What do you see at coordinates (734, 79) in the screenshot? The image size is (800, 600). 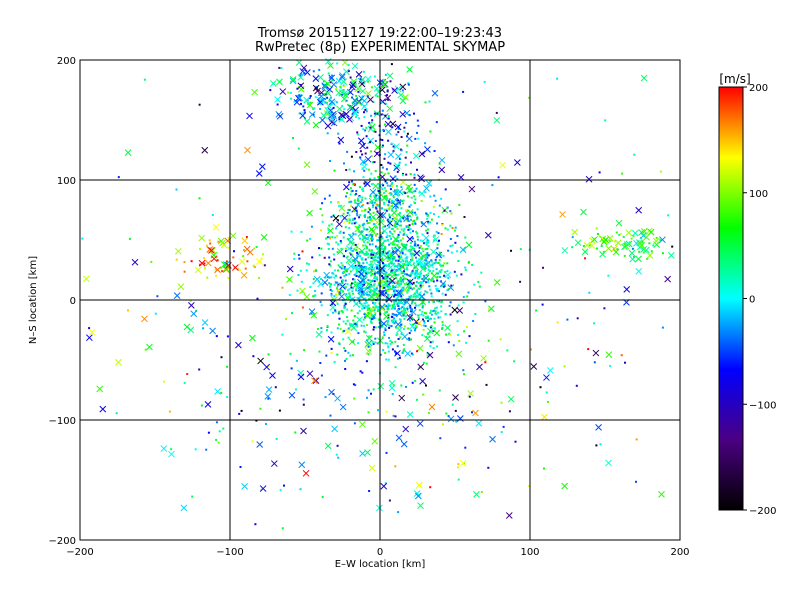 I see `colorbar-label: [m/s]` at bounding box center [734, 79].